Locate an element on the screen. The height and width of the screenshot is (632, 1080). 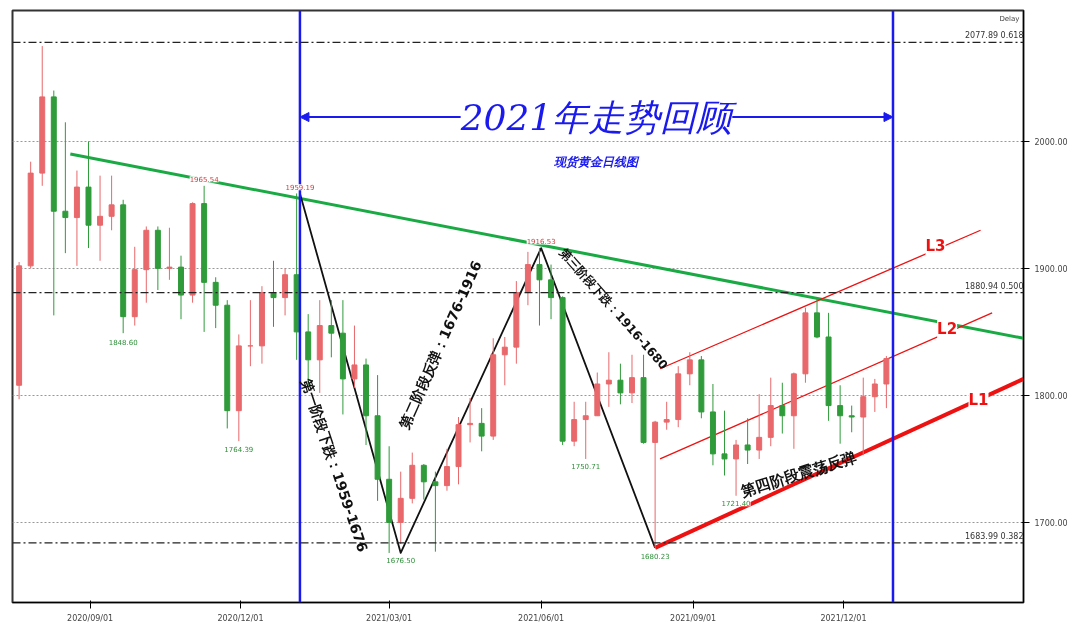
y-tick-label: 1800.00 is located at coordinates (1051, 396).